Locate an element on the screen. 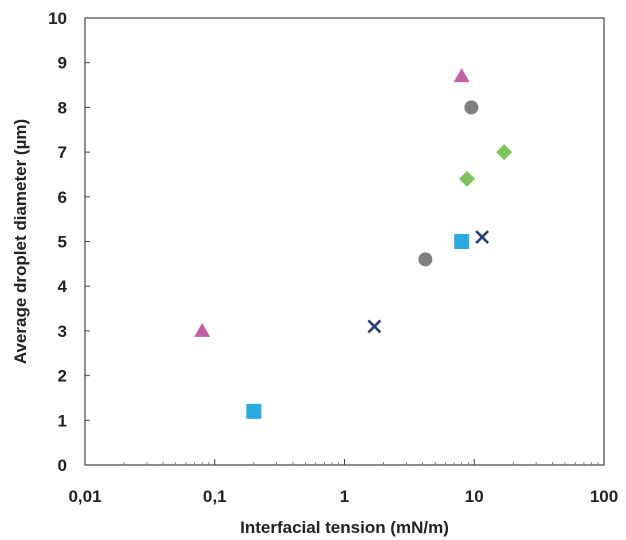  y-tick-label: 2 is located at coordinates (62, 376).